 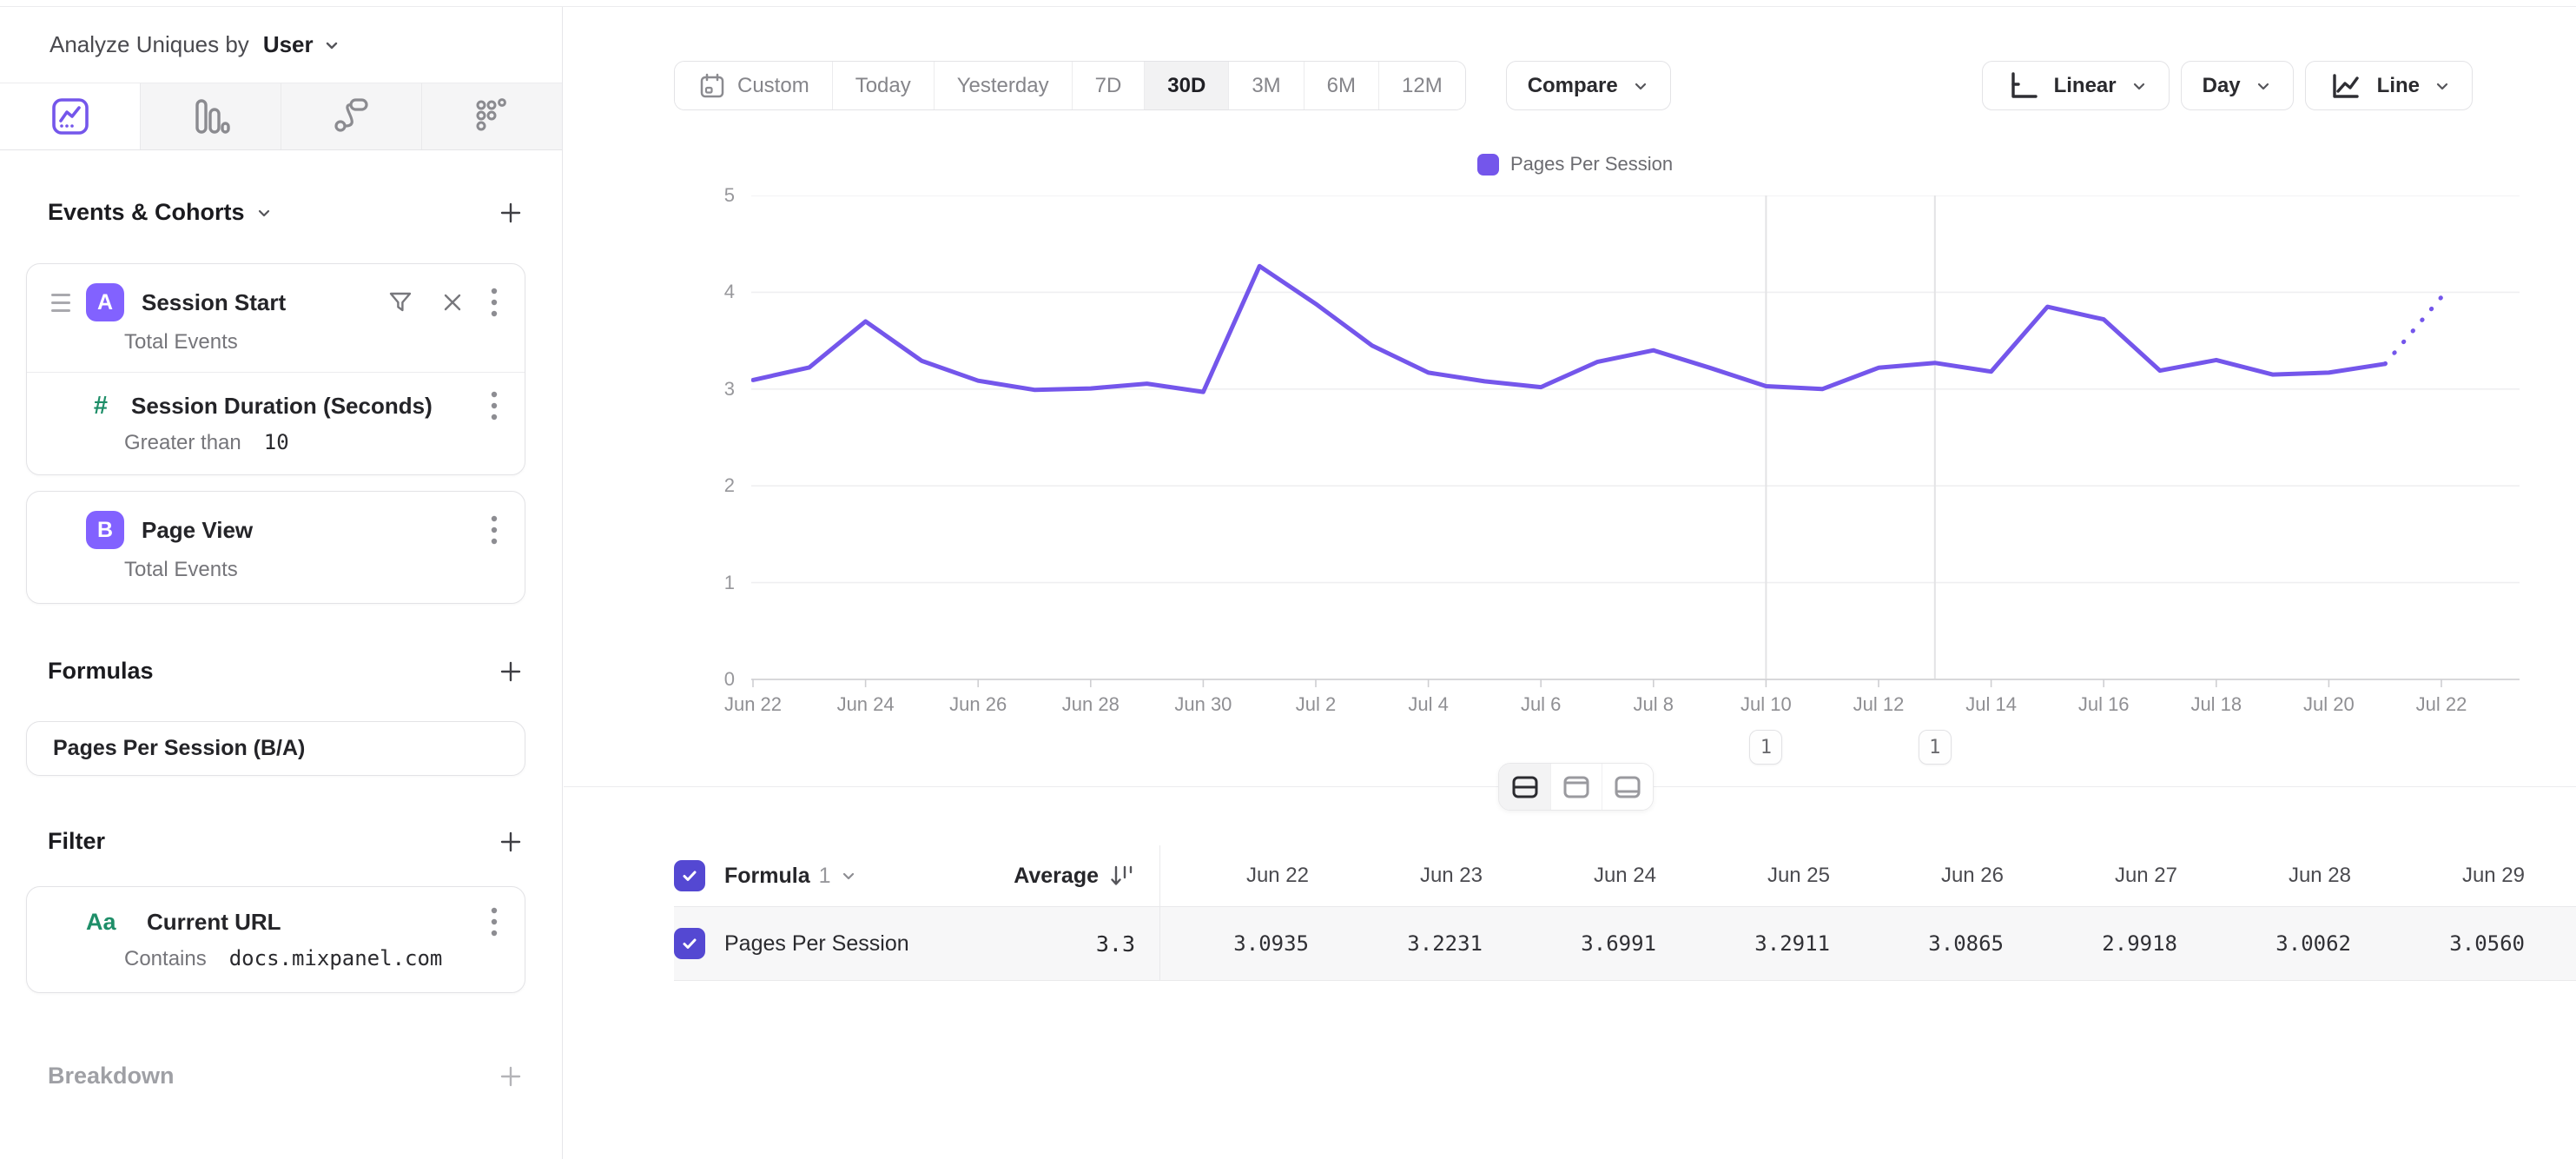 What do you see at coordinates (1588, 85) in the screenshot?
I see `compare-button: Compare` at bounding box center [1588, 85].